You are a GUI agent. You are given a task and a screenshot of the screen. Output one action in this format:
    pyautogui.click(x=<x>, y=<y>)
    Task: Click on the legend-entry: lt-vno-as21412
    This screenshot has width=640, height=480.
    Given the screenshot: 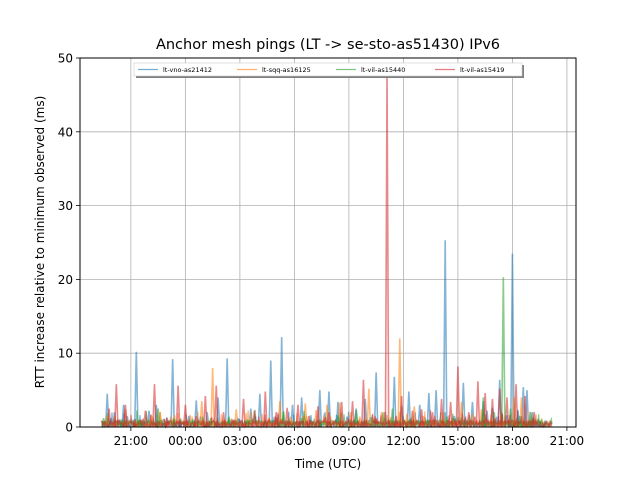 What is the action you would take?
    pyautogui.click(x=187, y=70)
    